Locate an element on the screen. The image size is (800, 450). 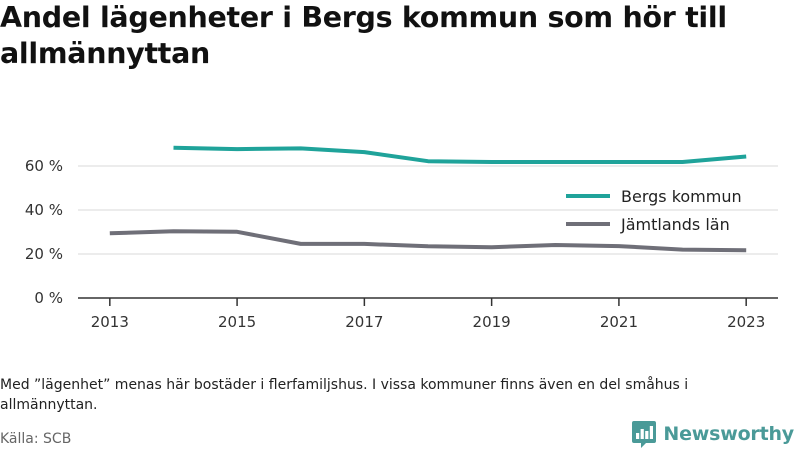
series-line-bergs-kommun is located at coordinates (460, 154).